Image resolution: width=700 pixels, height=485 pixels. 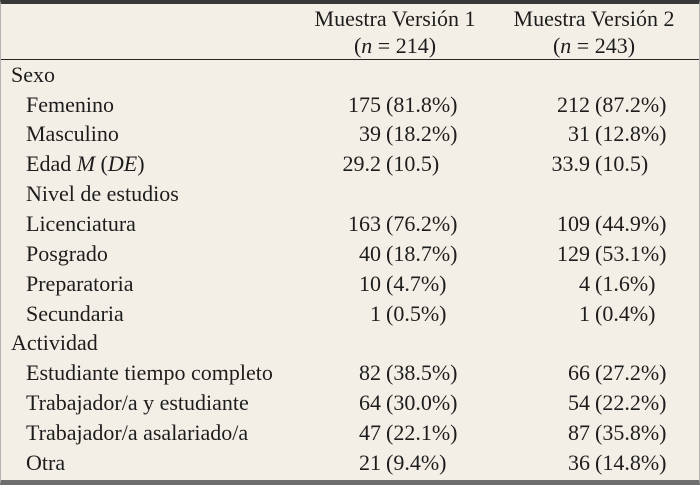 I want to click on value-number: 10, so click(x=370, y=283).